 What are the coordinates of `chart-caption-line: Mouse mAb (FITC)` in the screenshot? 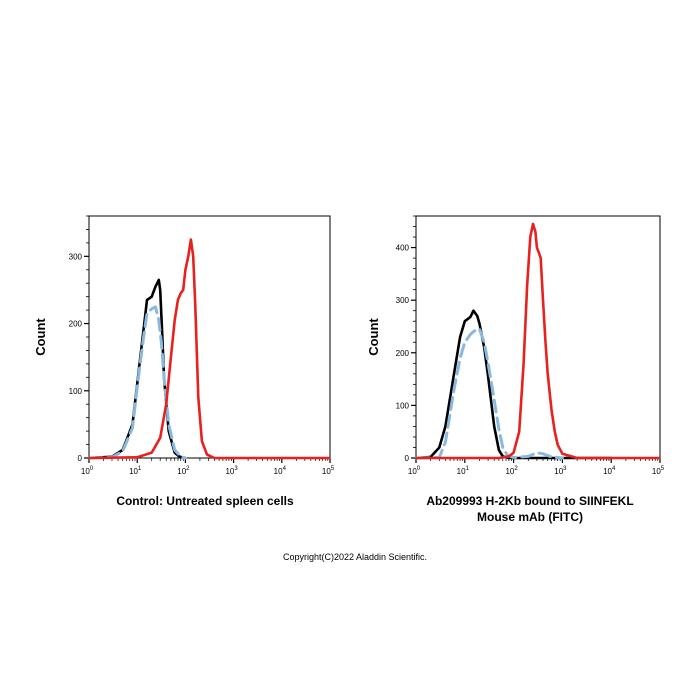 It's located at (530, 517).